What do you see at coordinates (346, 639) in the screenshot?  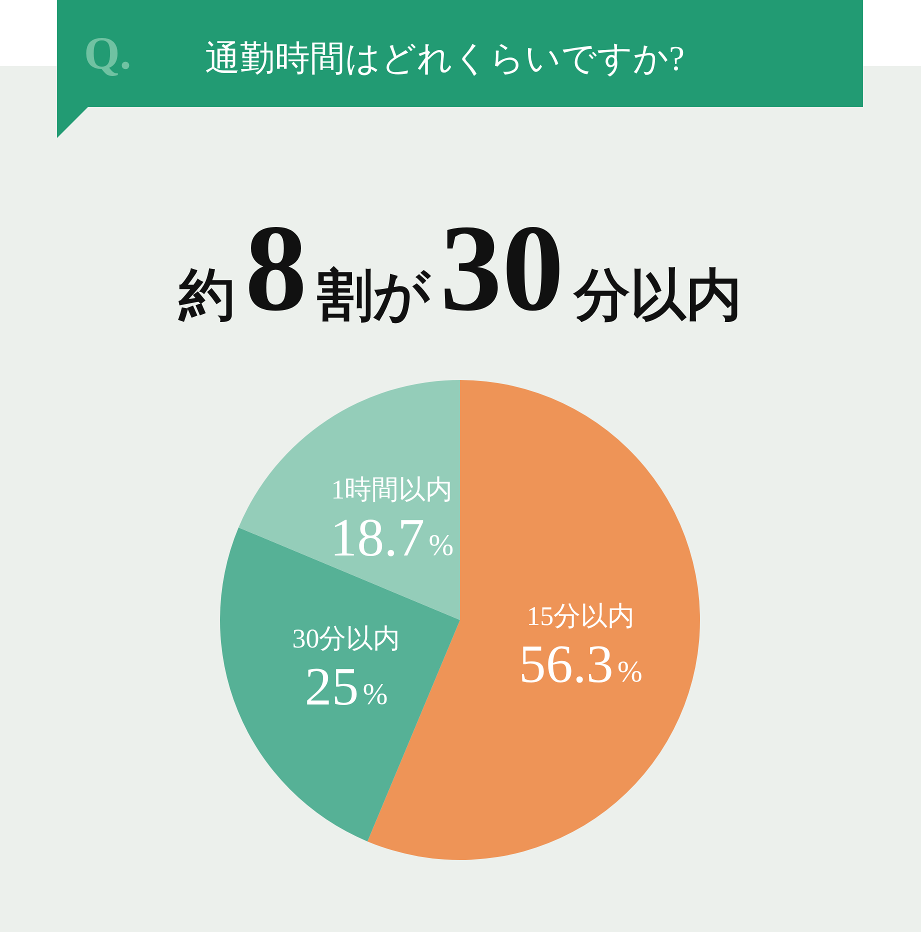 I see `slice-label: 30分以内` at bounding box center [346, 639].